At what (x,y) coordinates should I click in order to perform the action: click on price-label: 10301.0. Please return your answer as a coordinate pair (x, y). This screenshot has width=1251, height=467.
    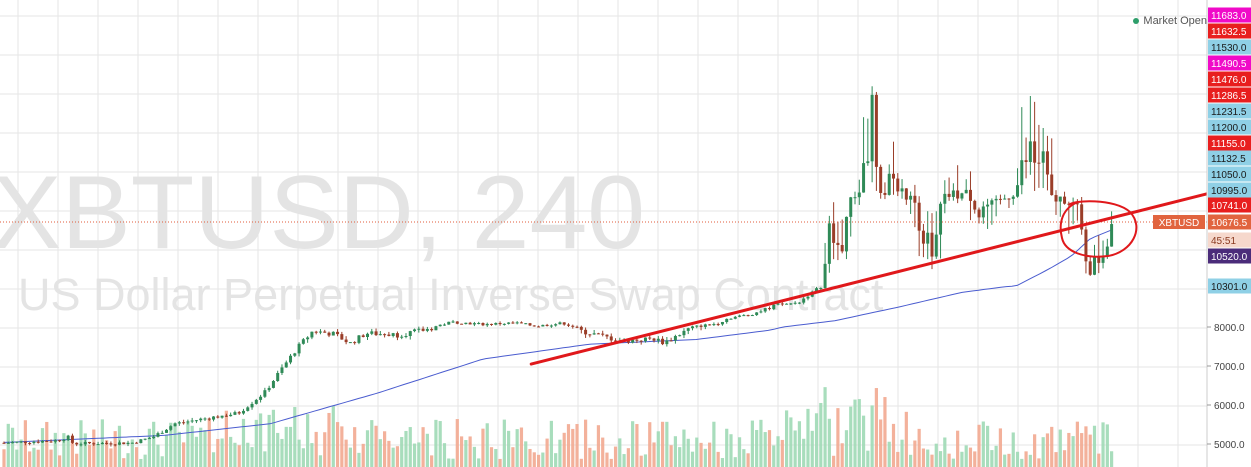
    Looking at the image, I should click on (1229, 287).